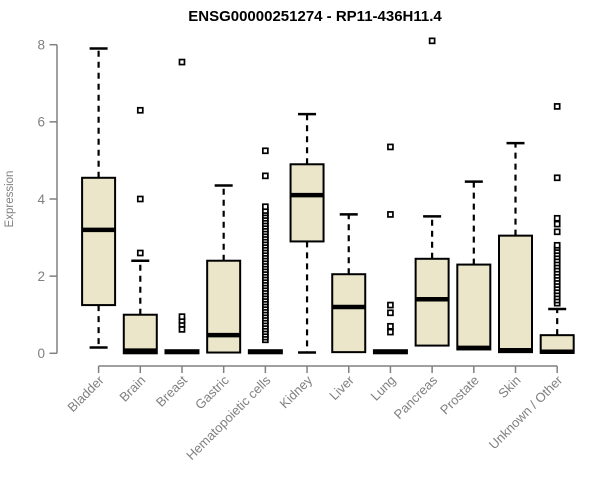  I want to click on box-hematopoietic-cells, so click(265, 251).